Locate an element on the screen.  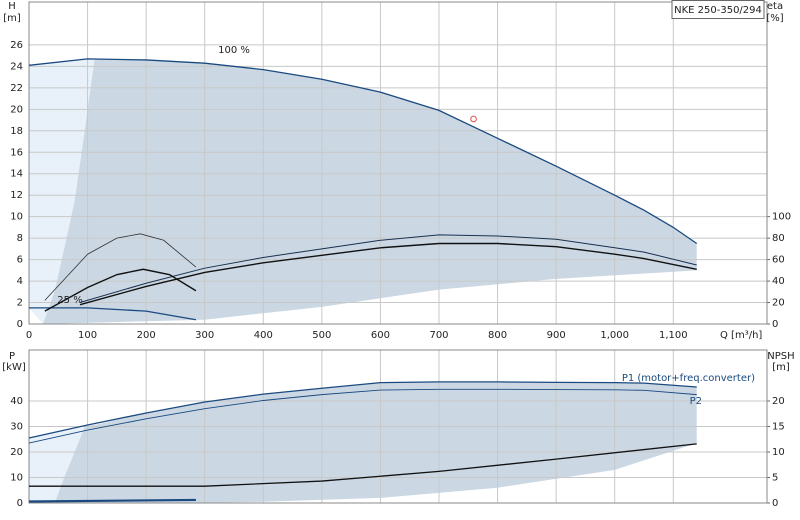
curve-label: P1 (motor+freq.converter) is located at coordinates (688, 378).